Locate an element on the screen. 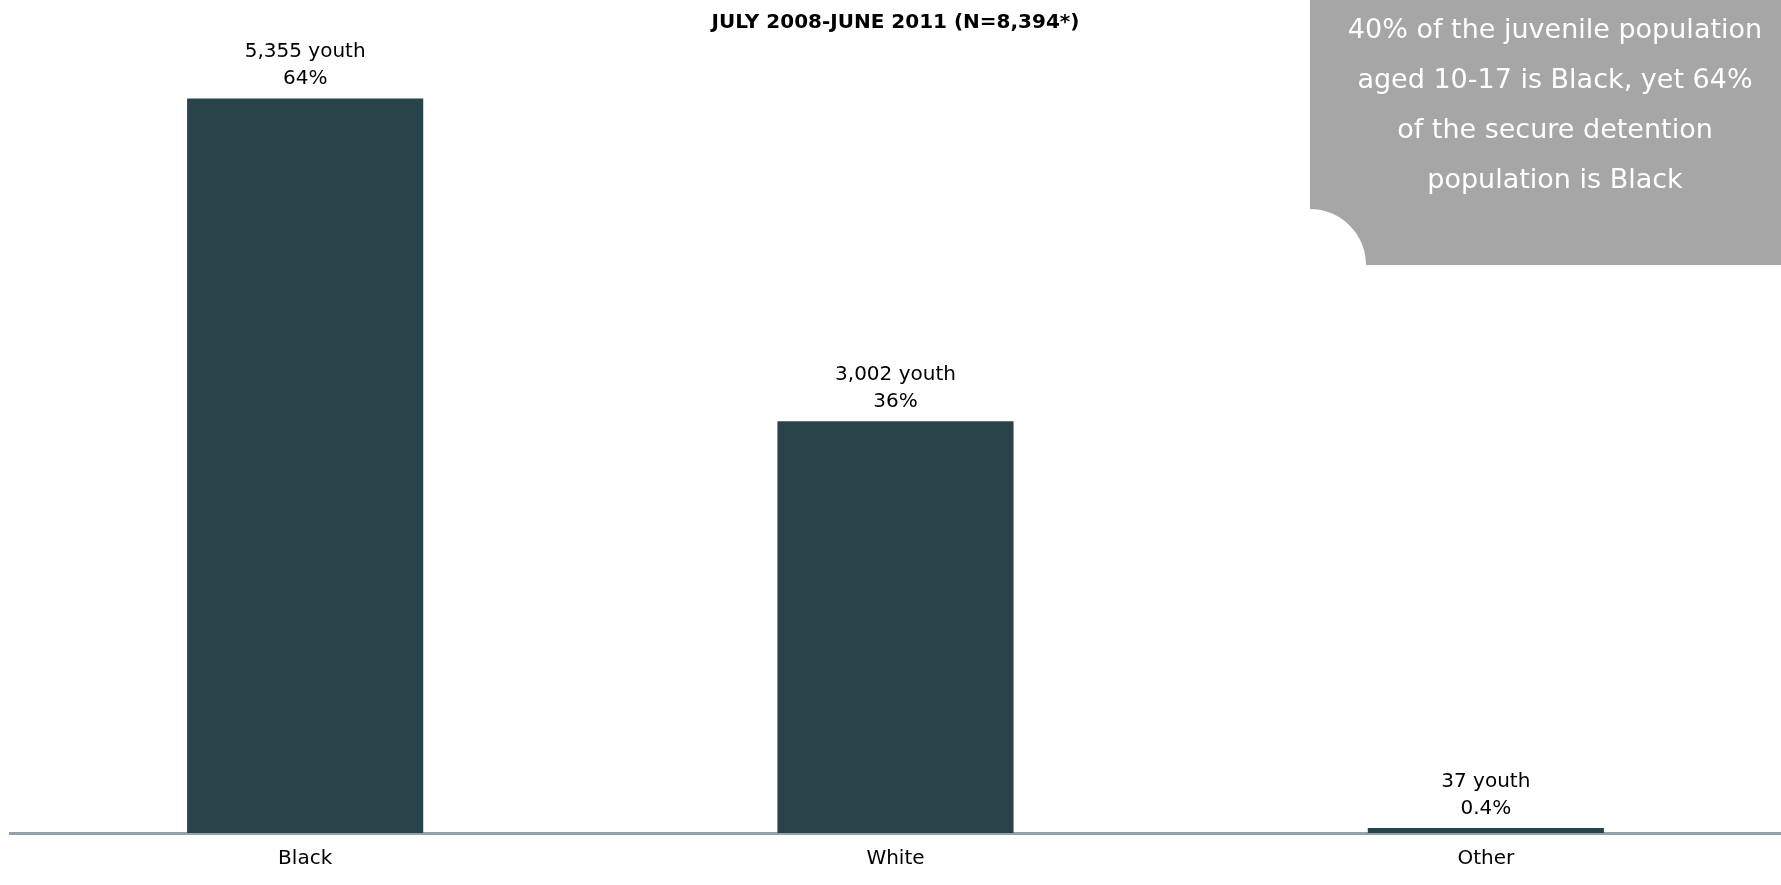  chart-title: JULY 2008-JUNE 2011 (N=8,394*) is located at coordinates (894, 21).